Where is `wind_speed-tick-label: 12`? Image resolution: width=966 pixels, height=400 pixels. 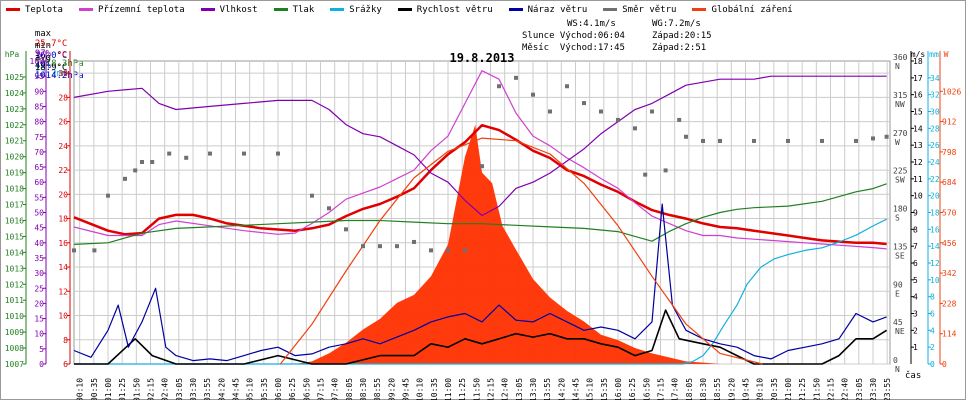 wind_speed-tick-label: 12 is located at coordinates (918, 162).